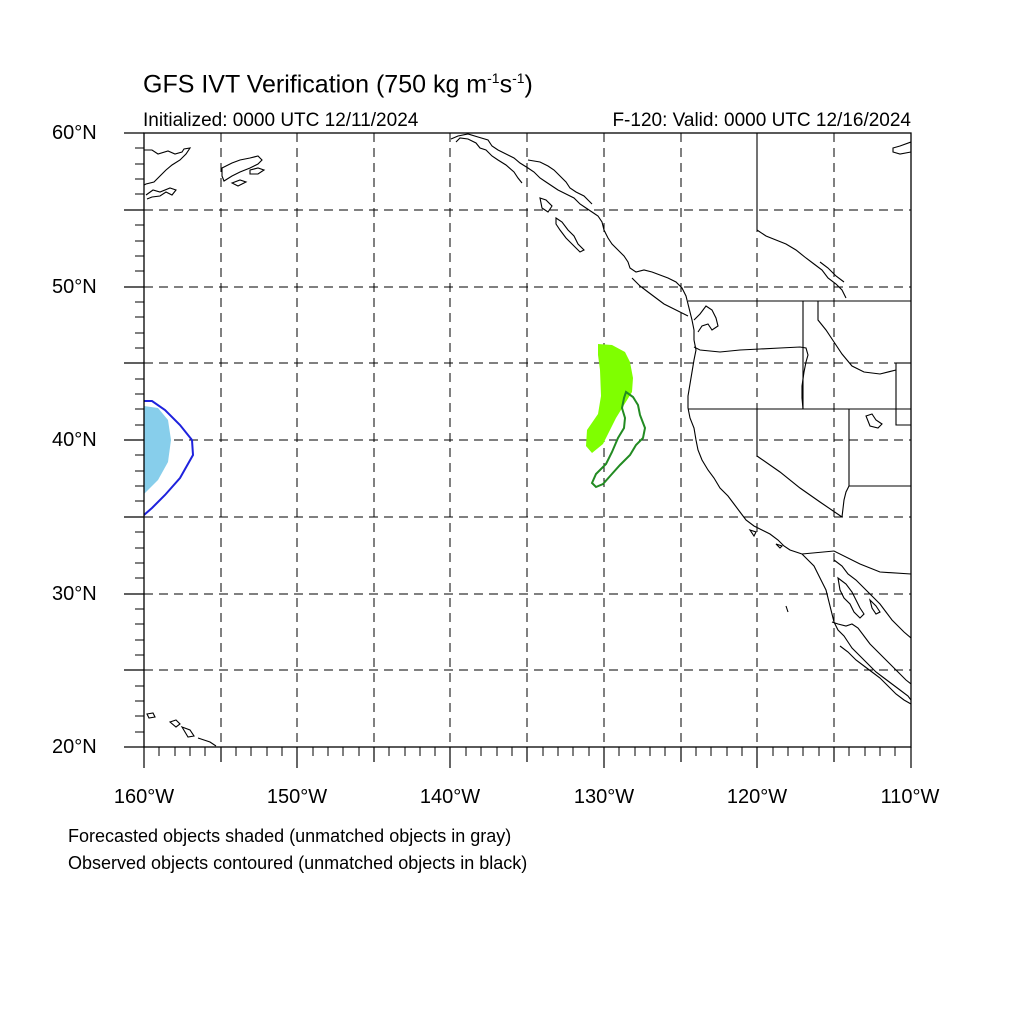  What do you see at coordinates (74, 287) in the screenshot?
I see `lat-label-50n: 50°N` at bounding box center [74, 287].